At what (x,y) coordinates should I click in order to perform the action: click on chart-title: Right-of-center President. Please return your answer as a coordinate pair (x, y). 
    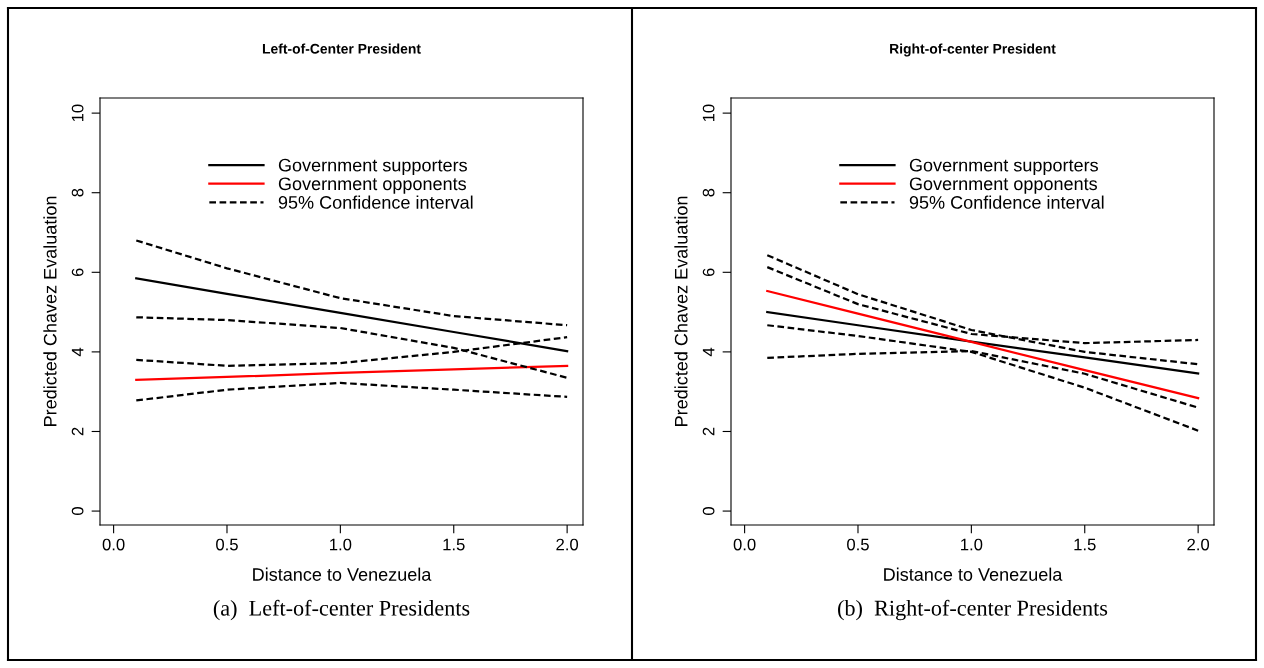
    Looking at the image, I should click on (973, 50).